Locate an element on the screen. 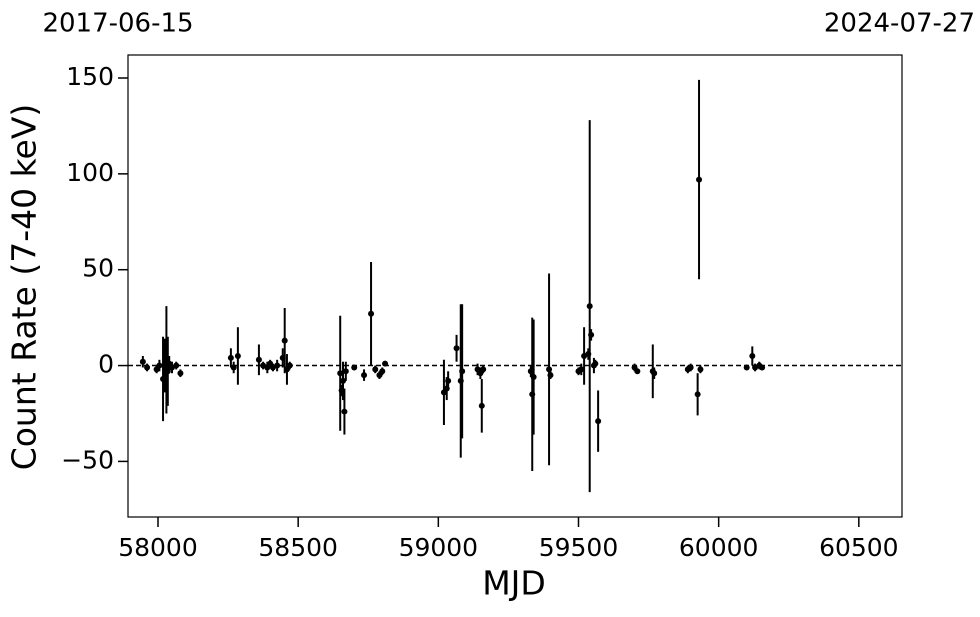 The width and height of the screenshot is (980, 617). y-tick-label: 50 is located at coordinates (98, 268).